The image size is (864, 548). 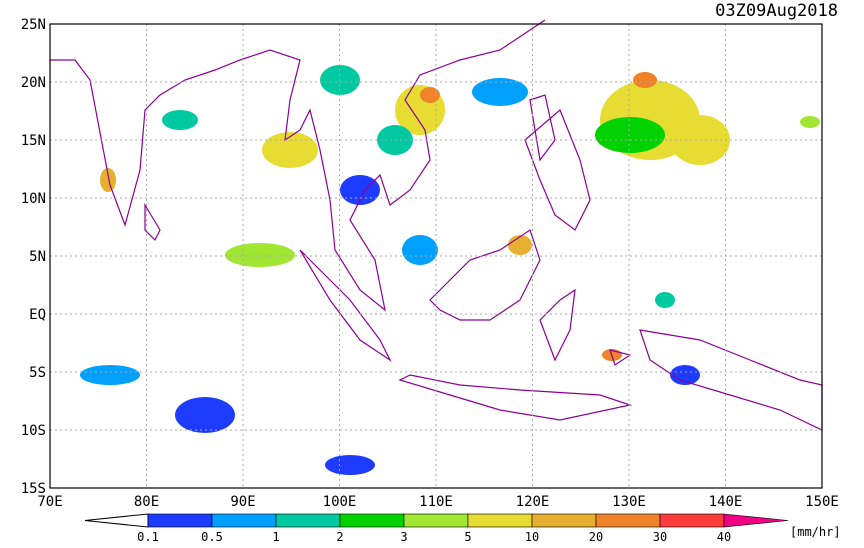 I want to click on lat-label: 10S, so click(x=33, y=431).